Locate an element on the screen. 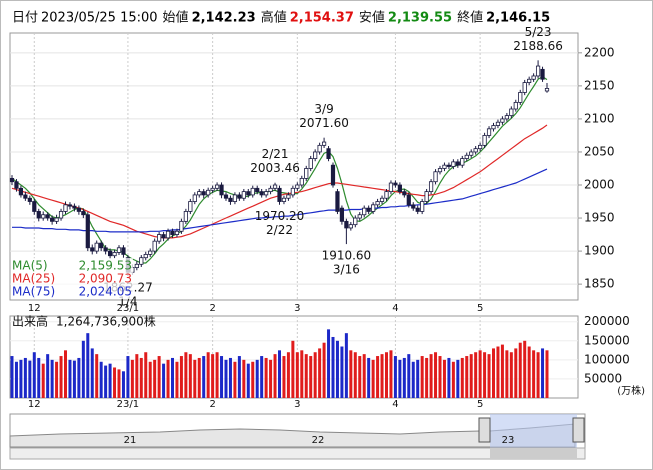 The image size is (653, 470). annotation-value: 2071.60 is located at coordinates (324, 123).